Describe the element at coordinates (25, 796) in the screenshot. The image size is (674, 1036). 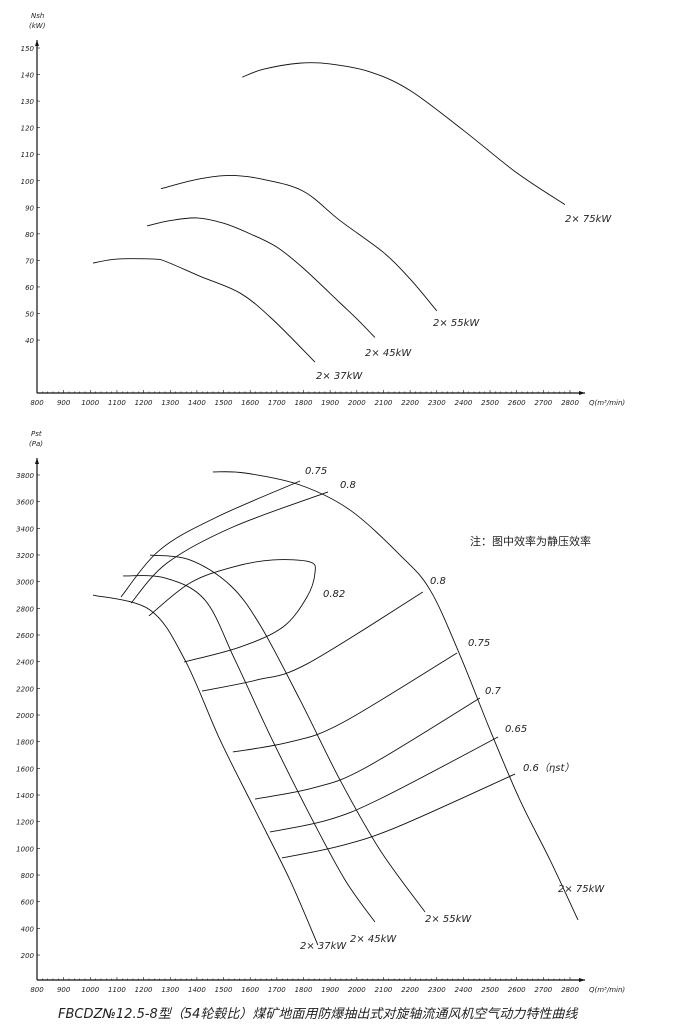
I see `y-tick-label: 1400` at that location.